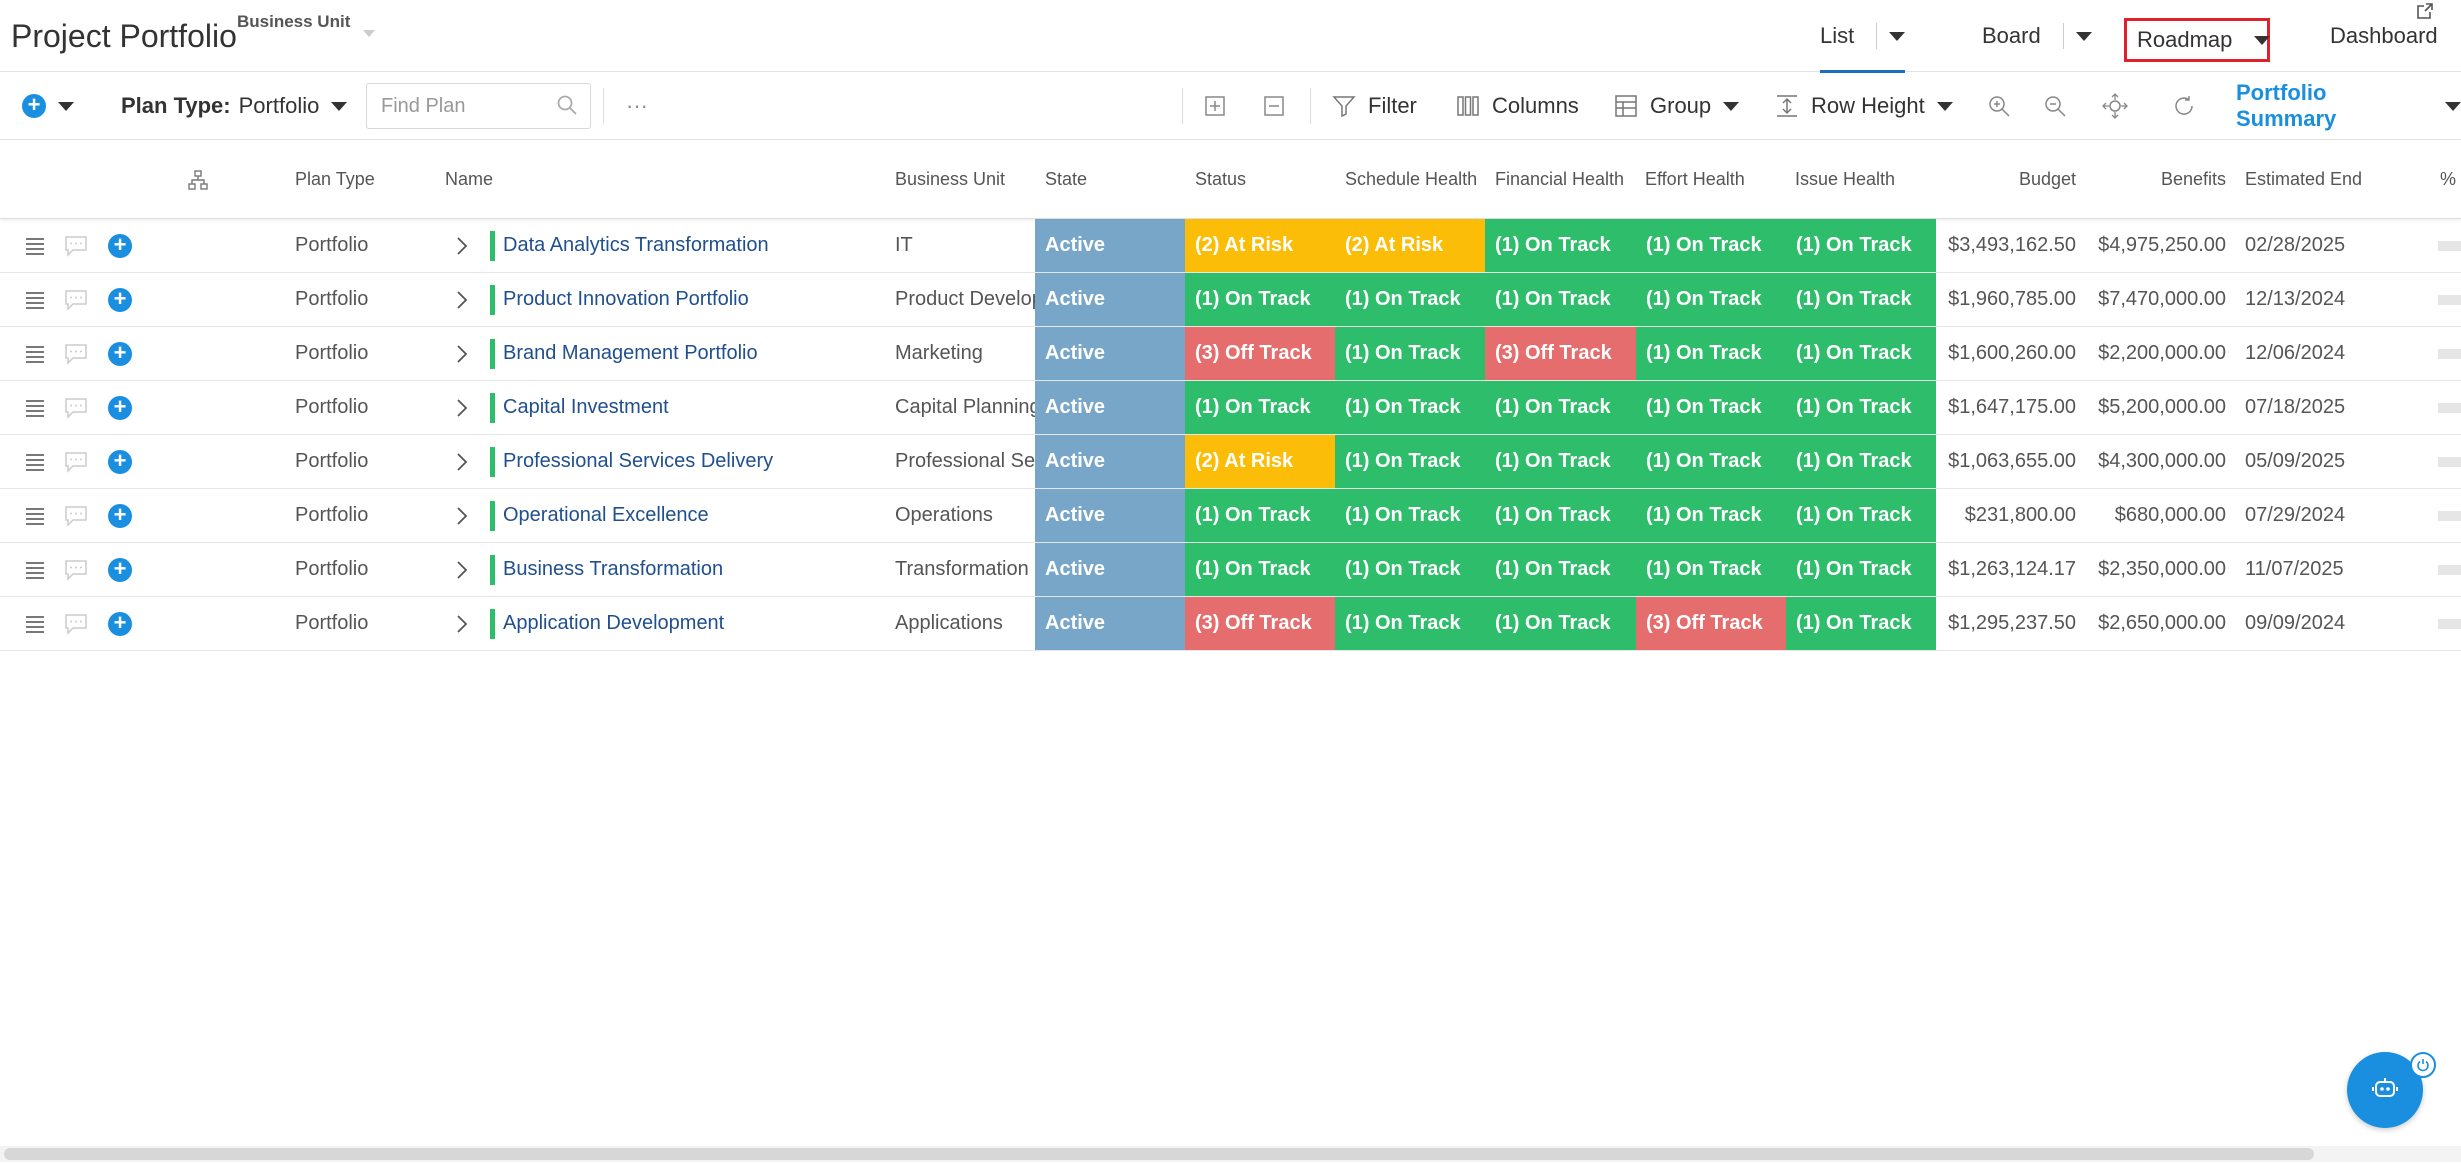 Image resolution: width=2461 pixels, height=1164 pixels. I want to click on search-icon, so click(567, 107).